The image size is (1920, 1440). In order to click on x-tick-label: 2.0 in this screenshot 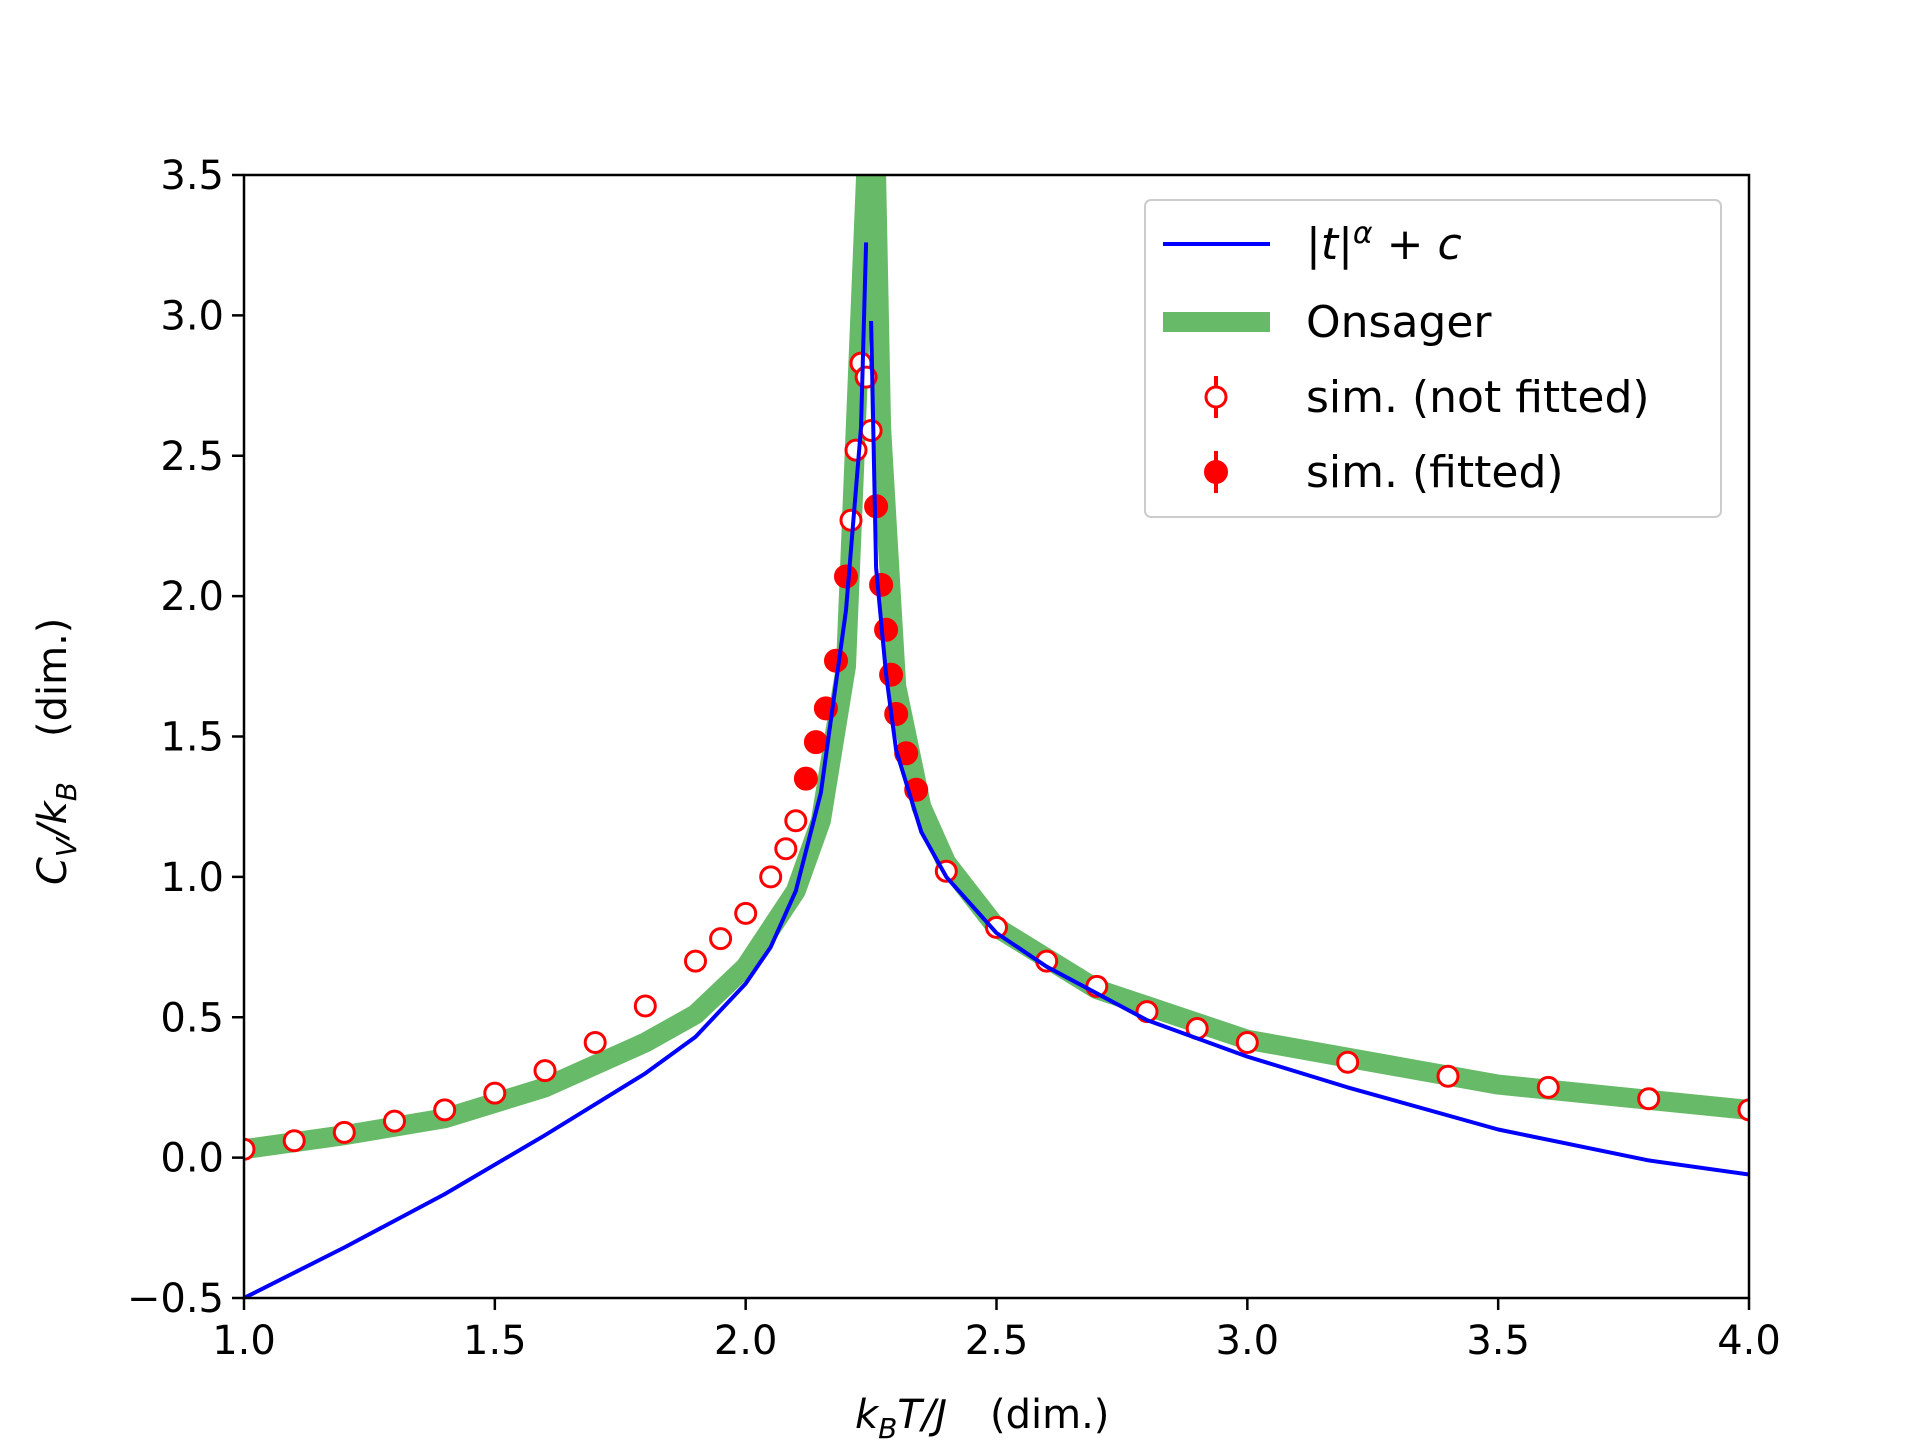, I will do `click(746, 1341)`.